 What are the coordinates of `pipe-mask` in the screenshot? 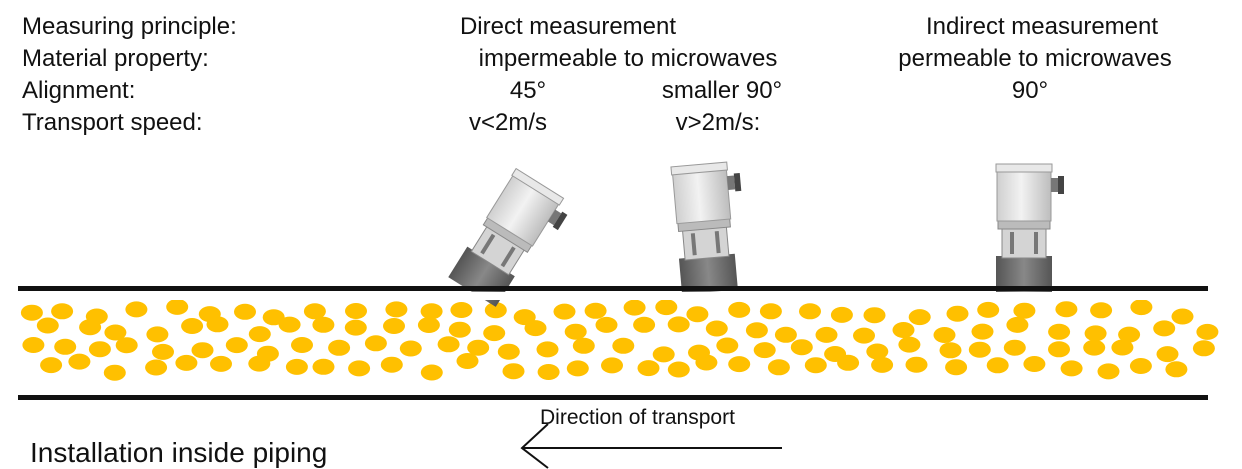 It's located at (621, 296).